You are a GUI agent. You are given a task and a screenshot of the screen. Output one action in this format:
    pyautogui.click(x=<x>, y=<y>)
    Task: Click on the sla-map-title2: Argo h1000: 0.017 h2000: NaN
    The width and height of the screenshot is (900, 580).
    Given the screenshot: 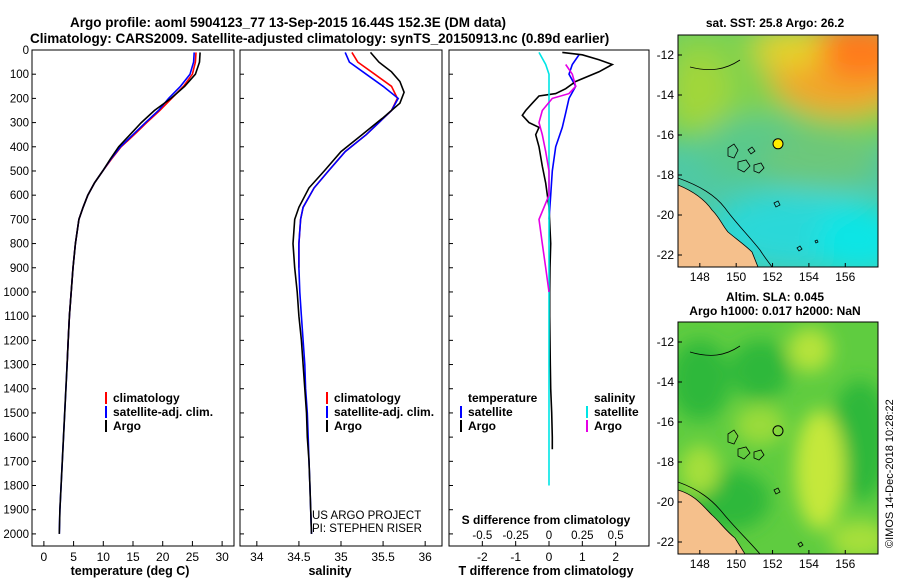 What is the action you would take?
    pyautogui.click(x=774, y=311)
    